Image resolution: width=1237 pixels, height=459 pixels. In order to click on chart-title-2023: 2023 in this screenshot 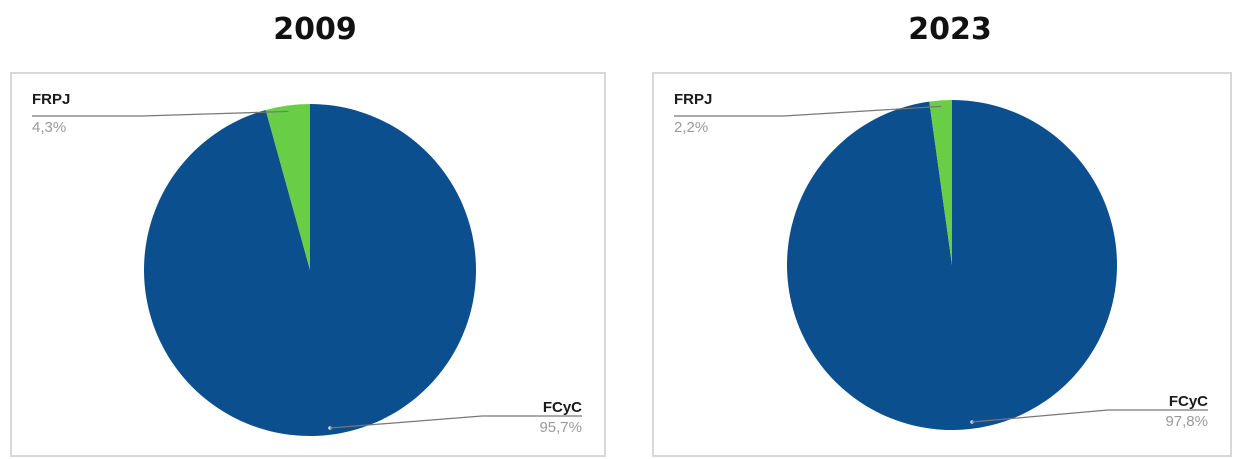, I will do `click(950, 29)`.